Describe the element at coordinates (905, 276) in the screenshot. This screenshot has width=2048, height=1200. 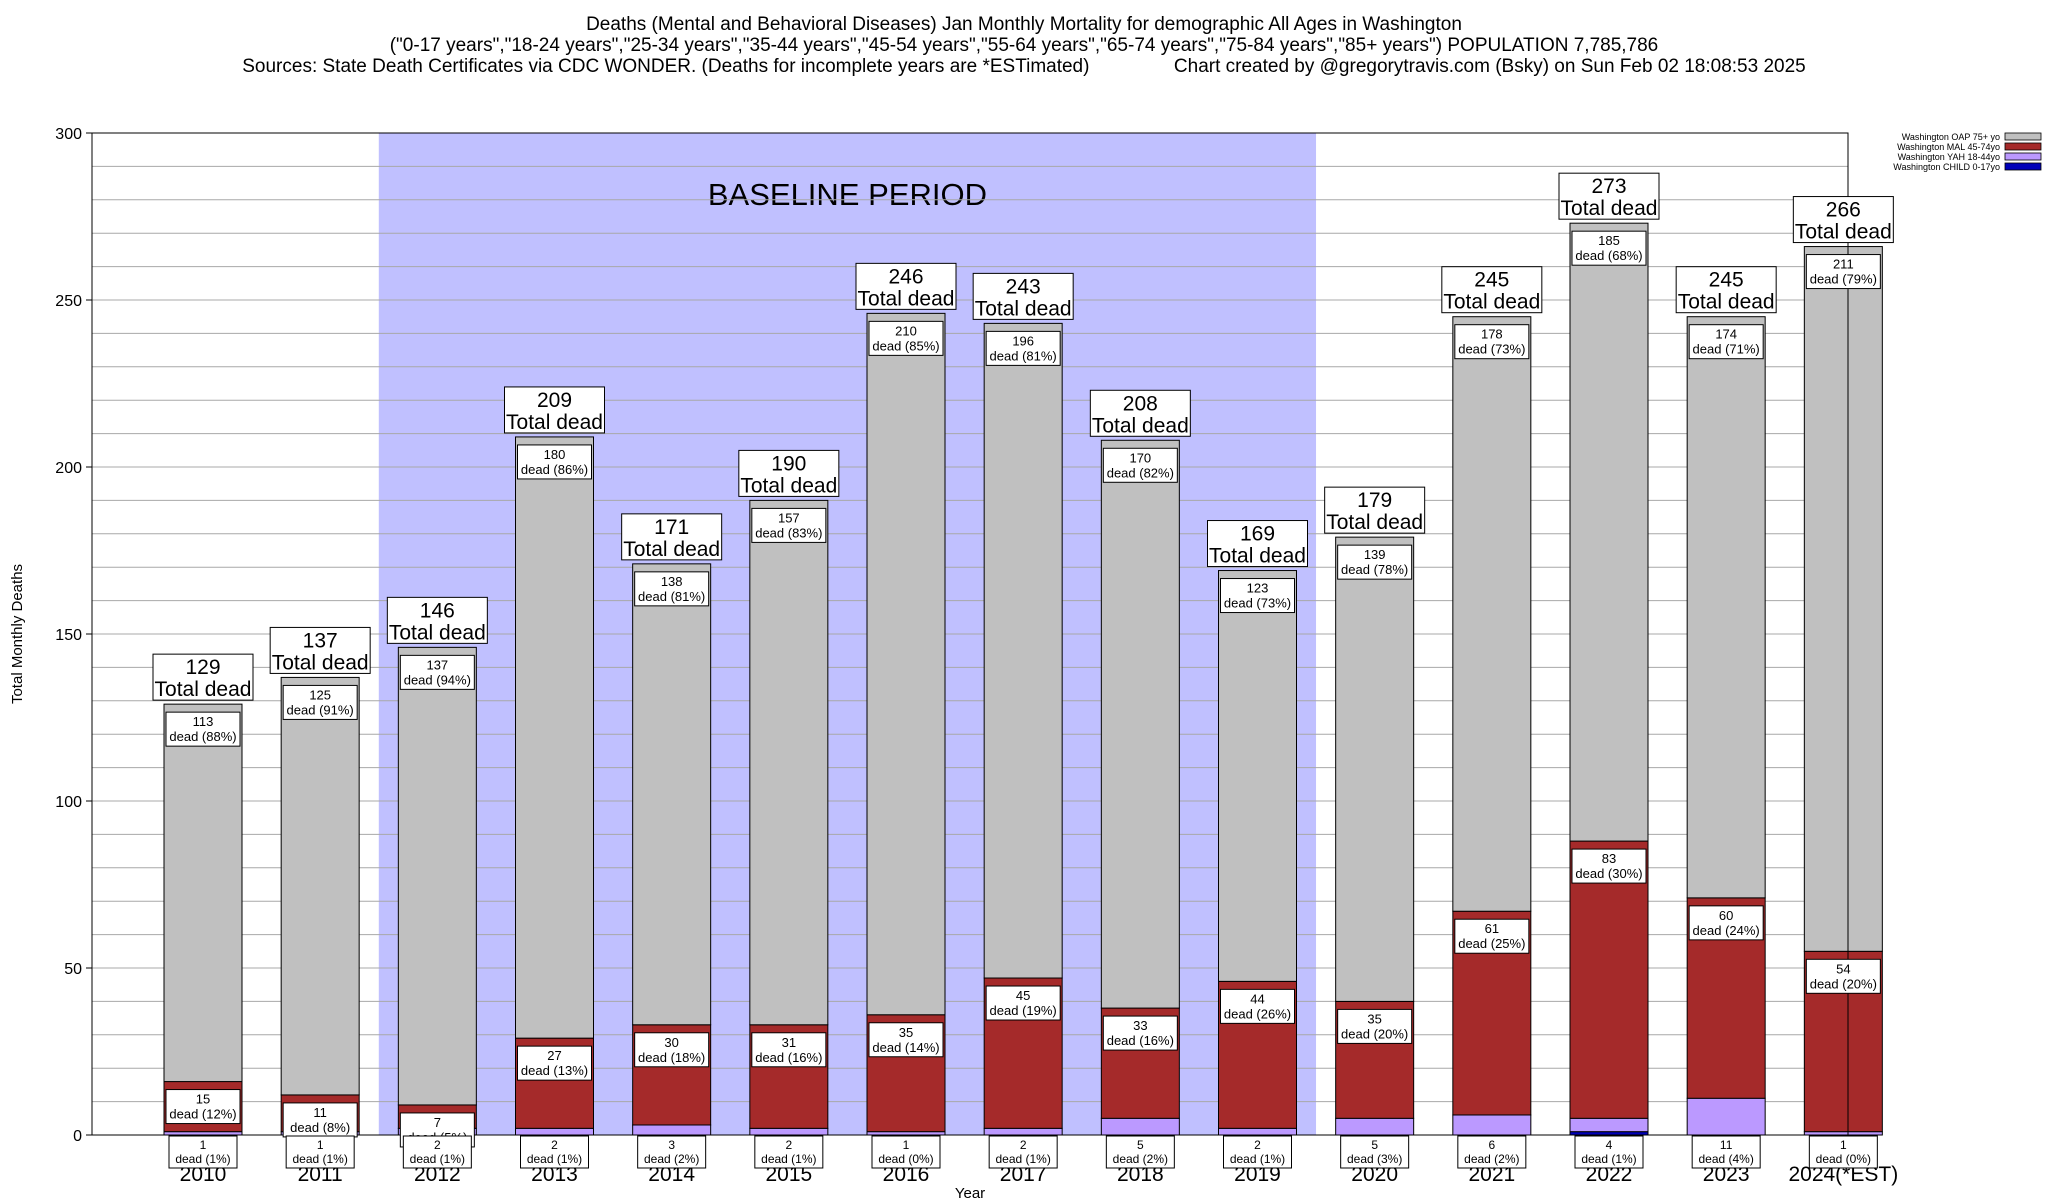
I see `total-label-value: 246` at that location.